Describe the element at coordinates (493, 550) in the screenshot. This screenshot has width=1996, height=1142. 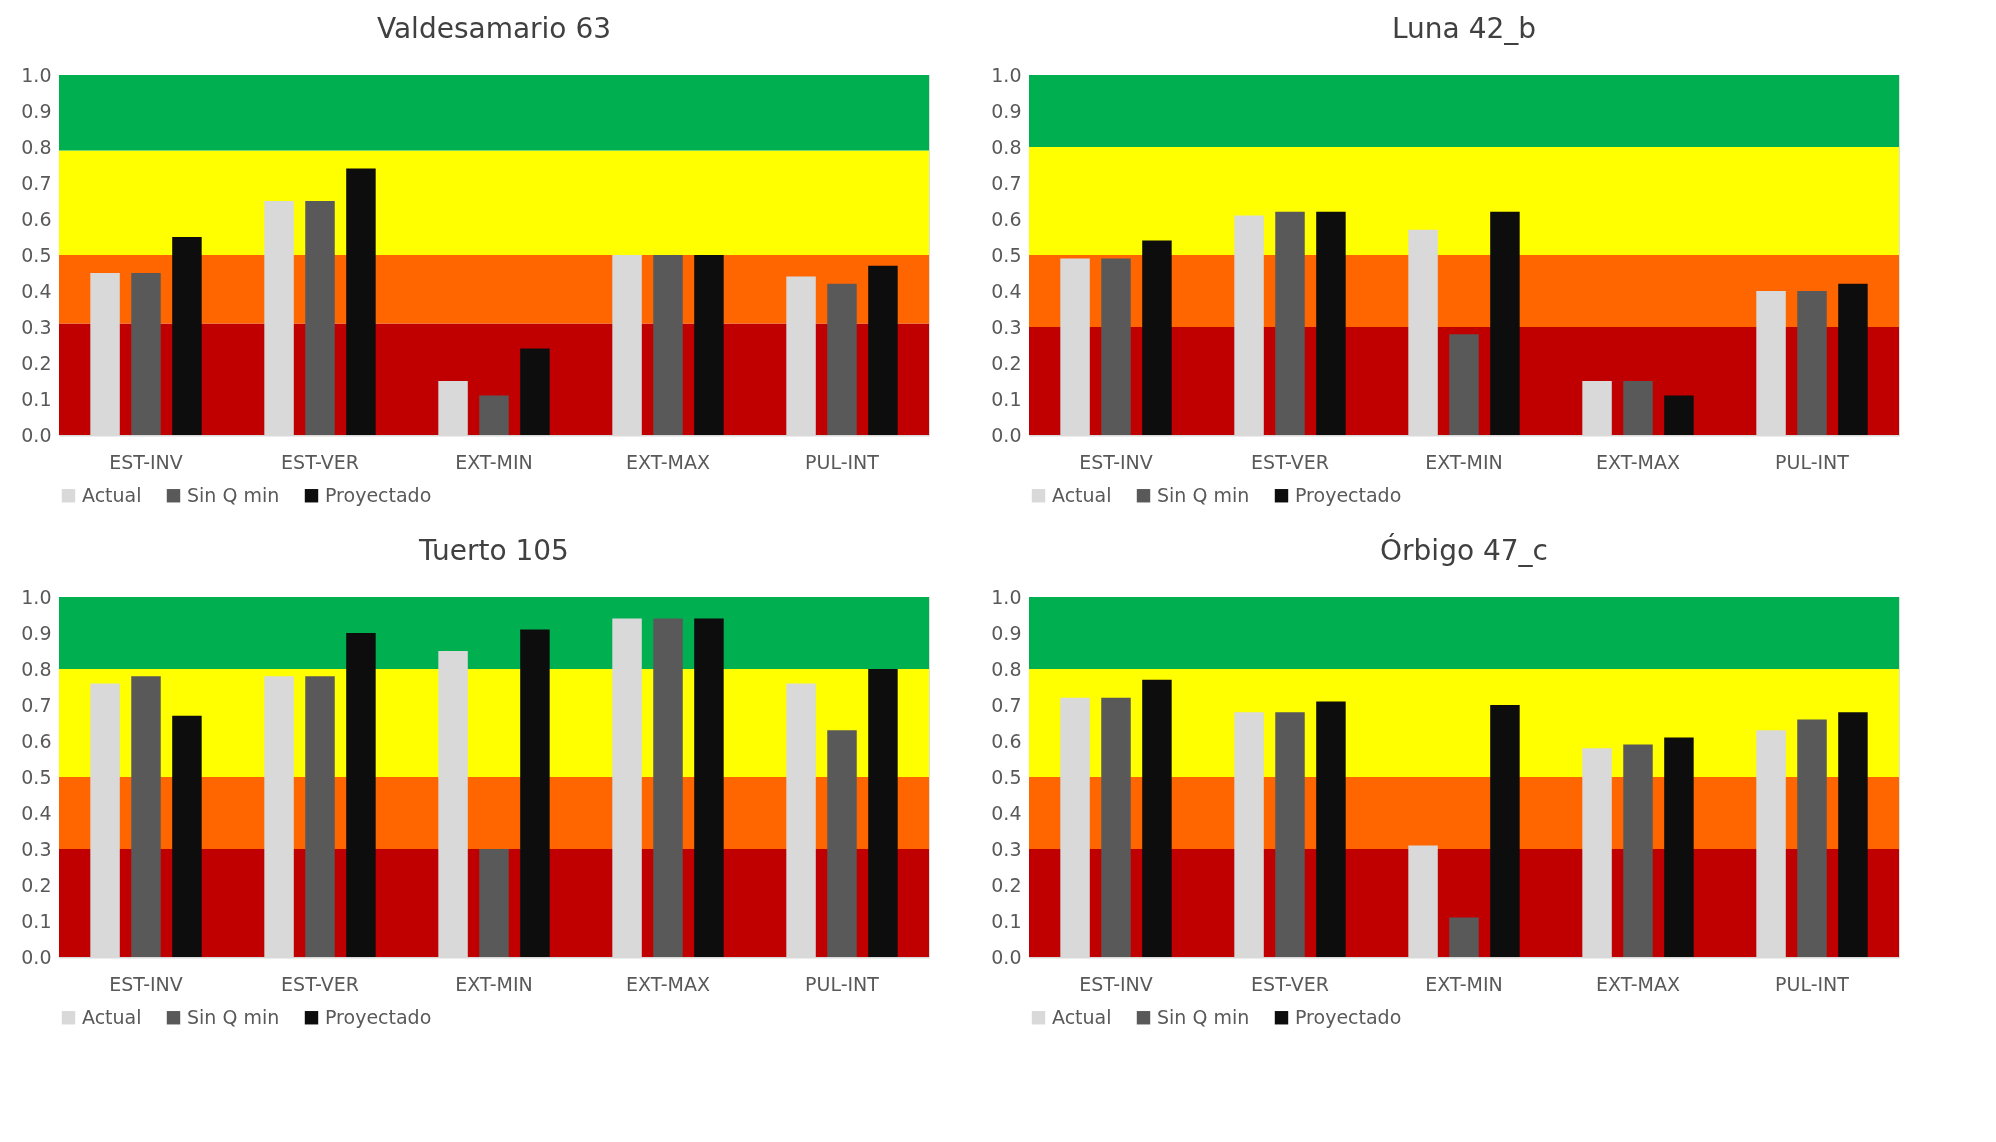
I see `chart-title: Tuerto 105` at that location.